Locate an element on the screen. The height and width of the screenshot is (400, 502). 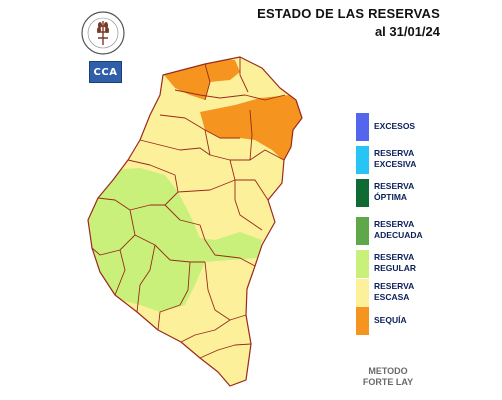
zone-reserva-regular-west is located at coordinates (175, 240).